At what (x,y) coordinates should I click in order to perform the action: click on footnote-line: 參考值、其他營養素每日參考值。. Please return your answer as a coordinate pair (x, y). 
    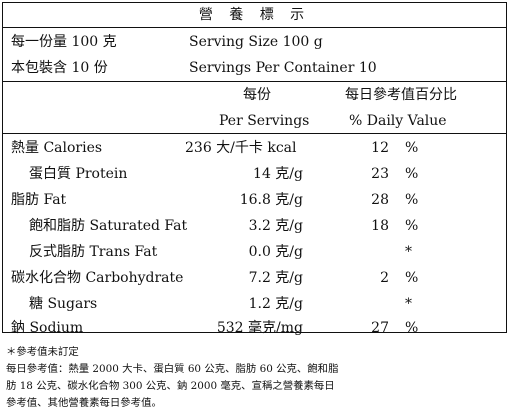
    Looking at the image, I should click on (84, 403).